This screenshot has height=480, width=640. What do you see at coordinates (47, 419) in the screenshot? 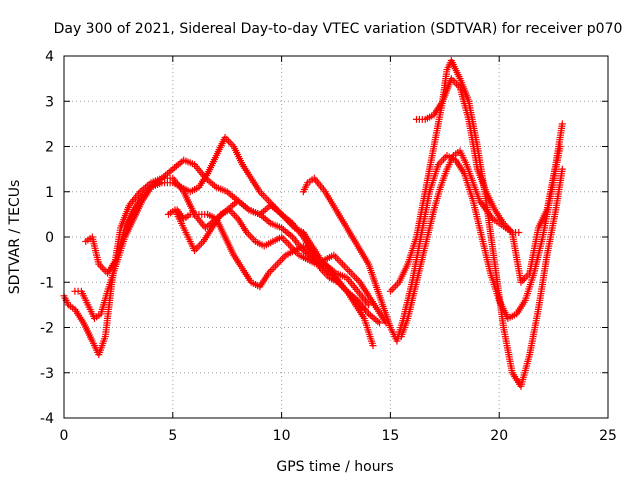
I see `y-tick-label: -4` at bounding box center [47, 419].